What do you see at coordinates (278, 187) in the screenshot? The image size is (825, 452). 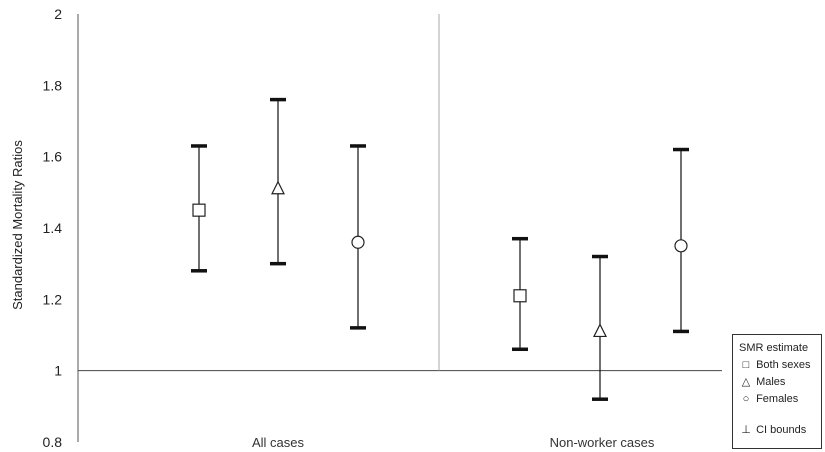 I see `estimate-triangle-g0-s1` at bounding box center [278, 187].